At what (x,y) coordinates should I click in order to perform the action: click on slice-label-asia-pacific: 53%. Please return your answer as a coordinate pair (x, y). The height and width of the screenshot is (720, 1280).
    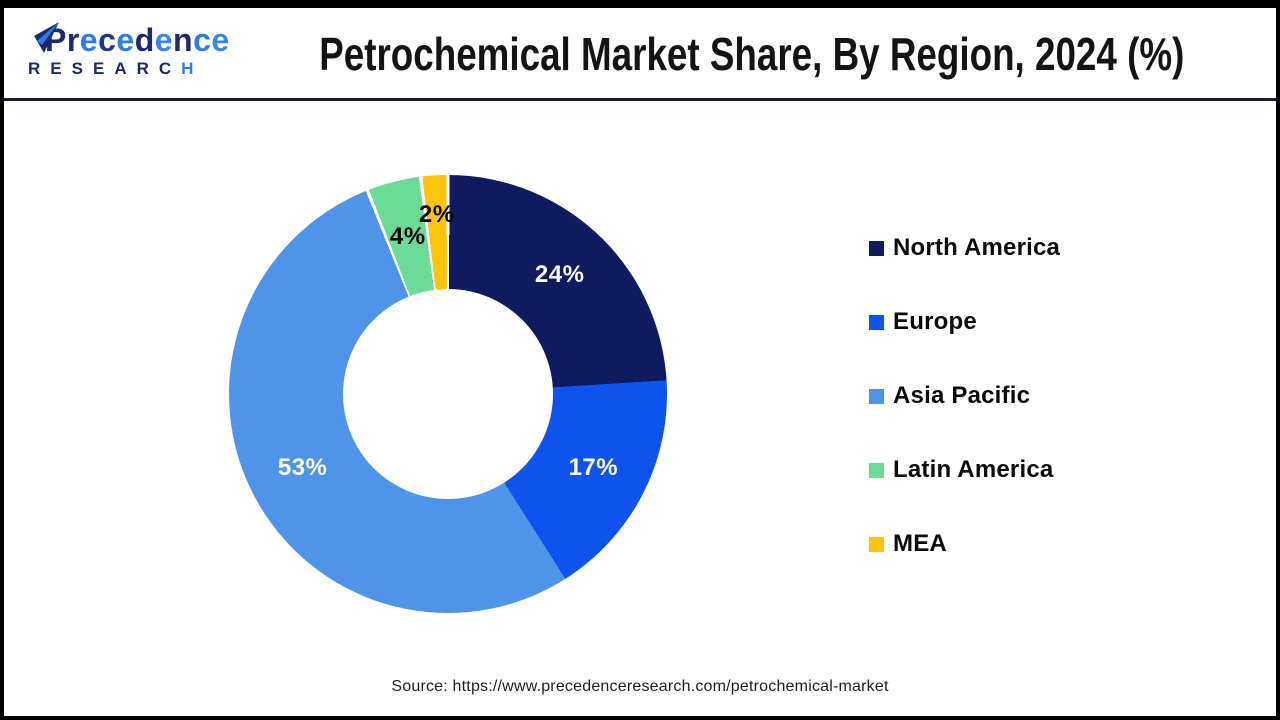
    Looking at the image, I should click on (302, 468).